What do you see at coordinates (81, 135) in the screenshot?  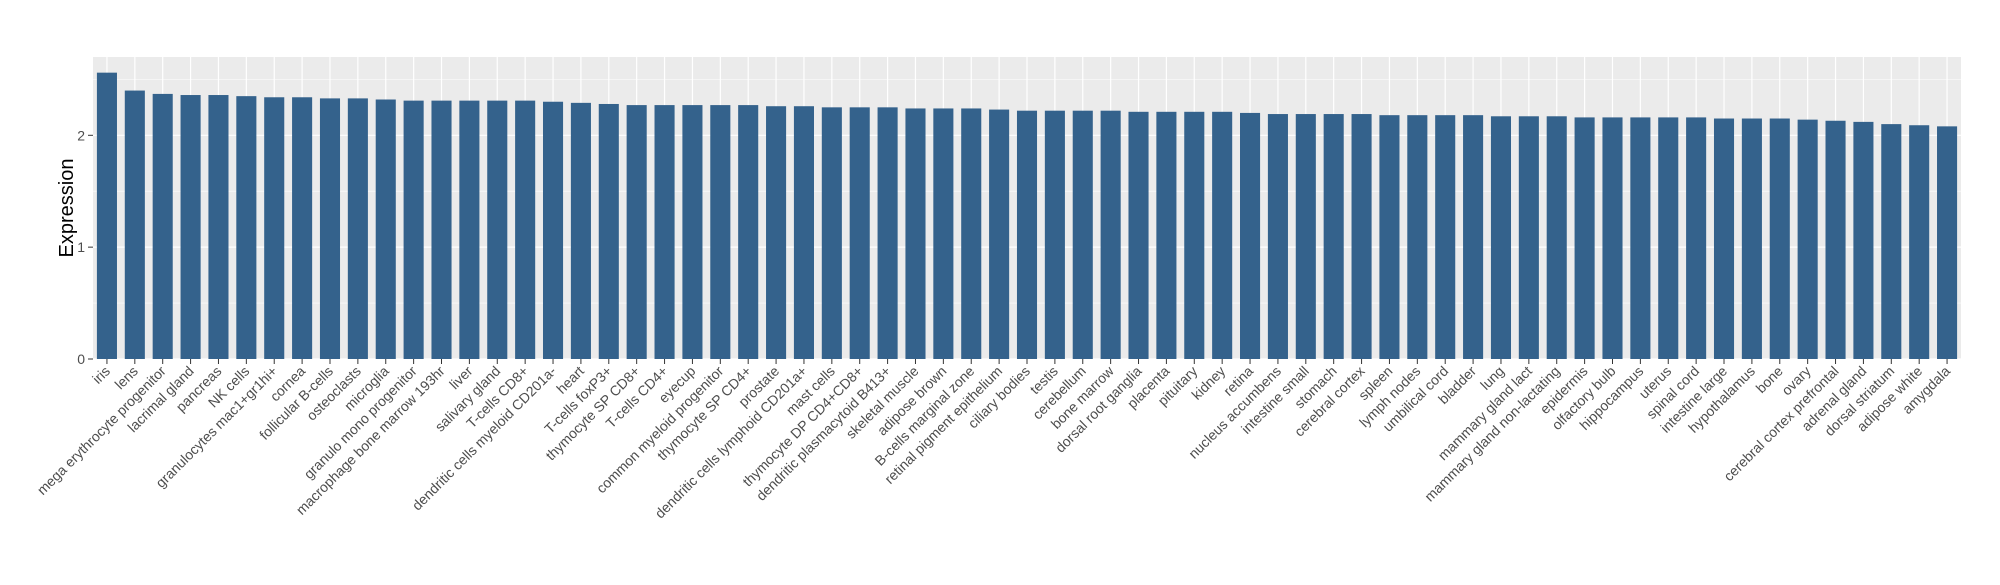 I see `y-tick-label: 2` at bounding box center [81, 135].